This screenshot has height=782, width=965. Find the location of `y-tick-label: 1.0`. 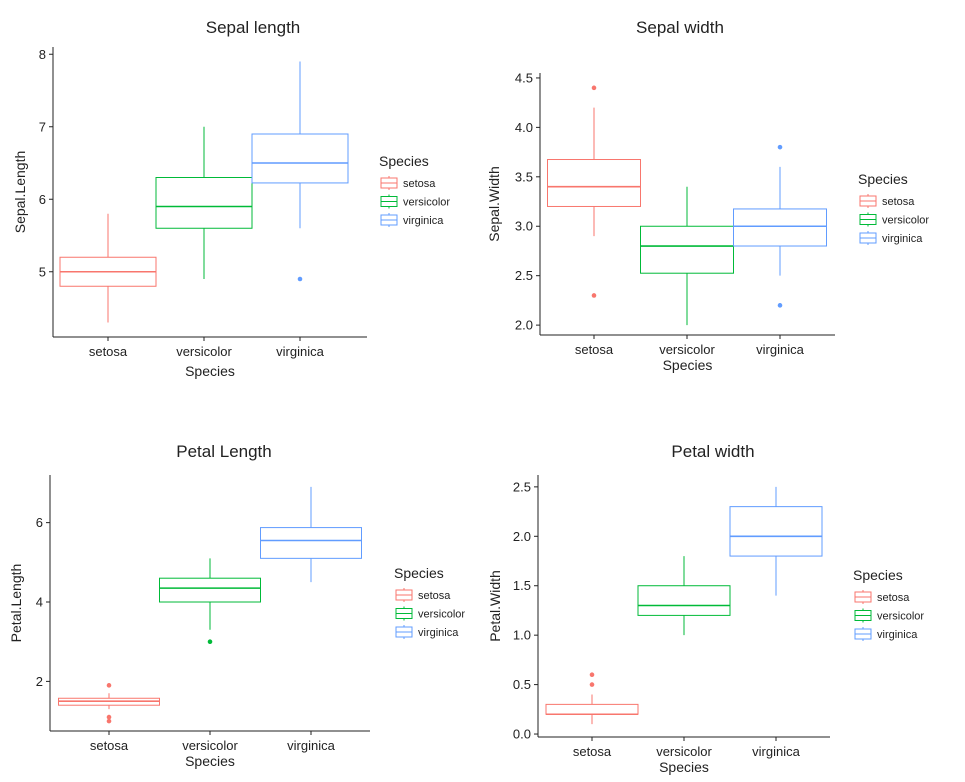

y-tick-label: 1.0 is located at coordinates (522, 635).